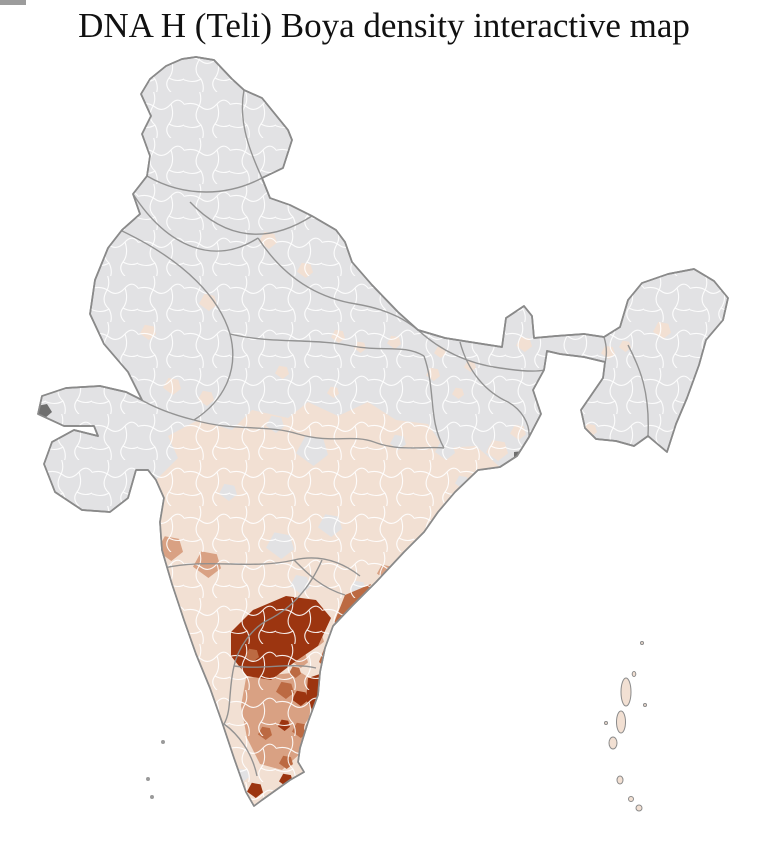 The width and height of the screenshot is (768, 855). Describe the element at coordinates (13, 2) in the screenshot. I see `corner-artifact` at that location.